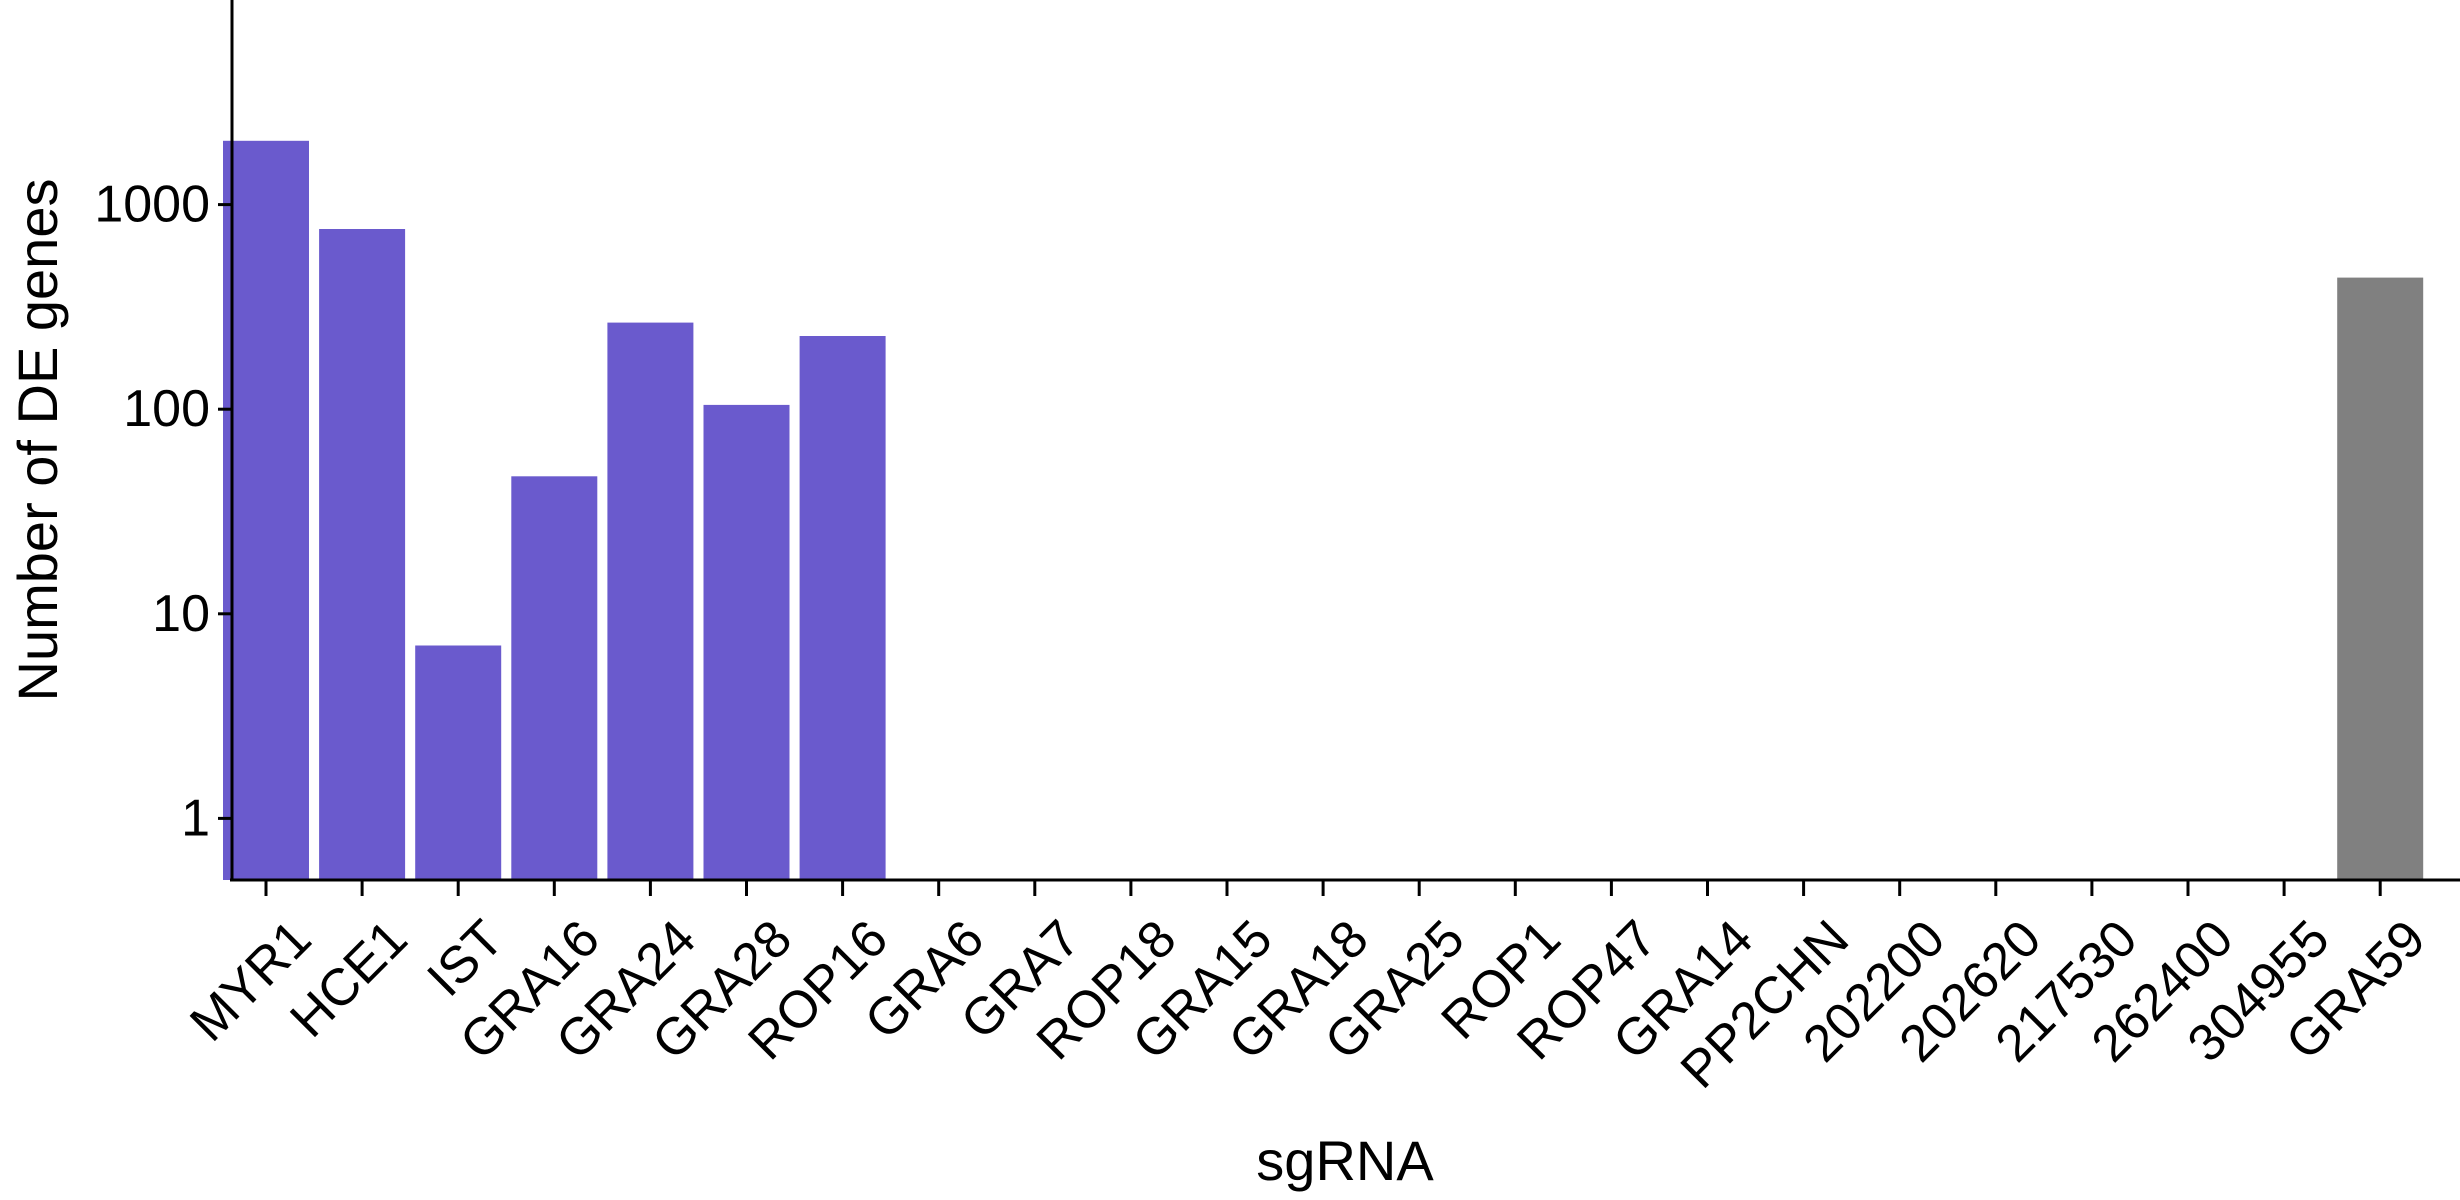 This screenshot has width=2460, height=1200. I want to click on bar-gra16, so click(554, 678).